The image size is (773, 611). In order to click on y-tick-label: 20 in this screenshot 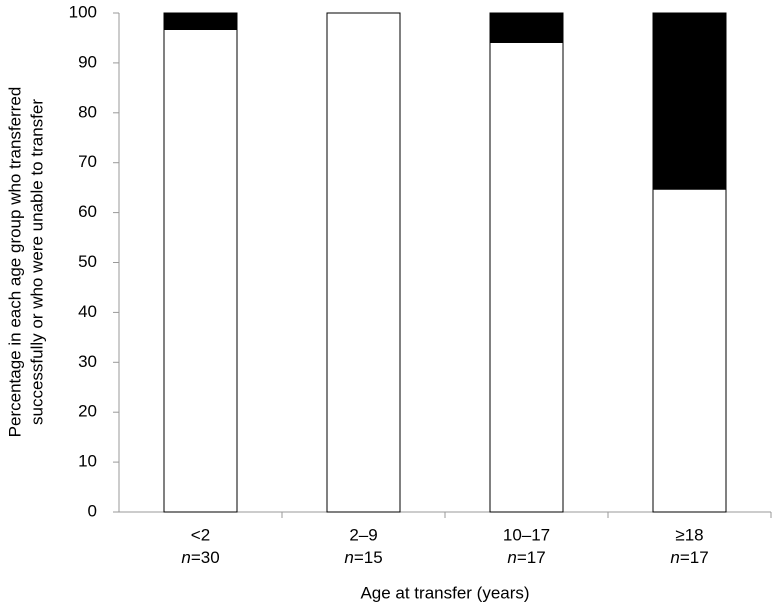, I will do `click(87, 411)`.